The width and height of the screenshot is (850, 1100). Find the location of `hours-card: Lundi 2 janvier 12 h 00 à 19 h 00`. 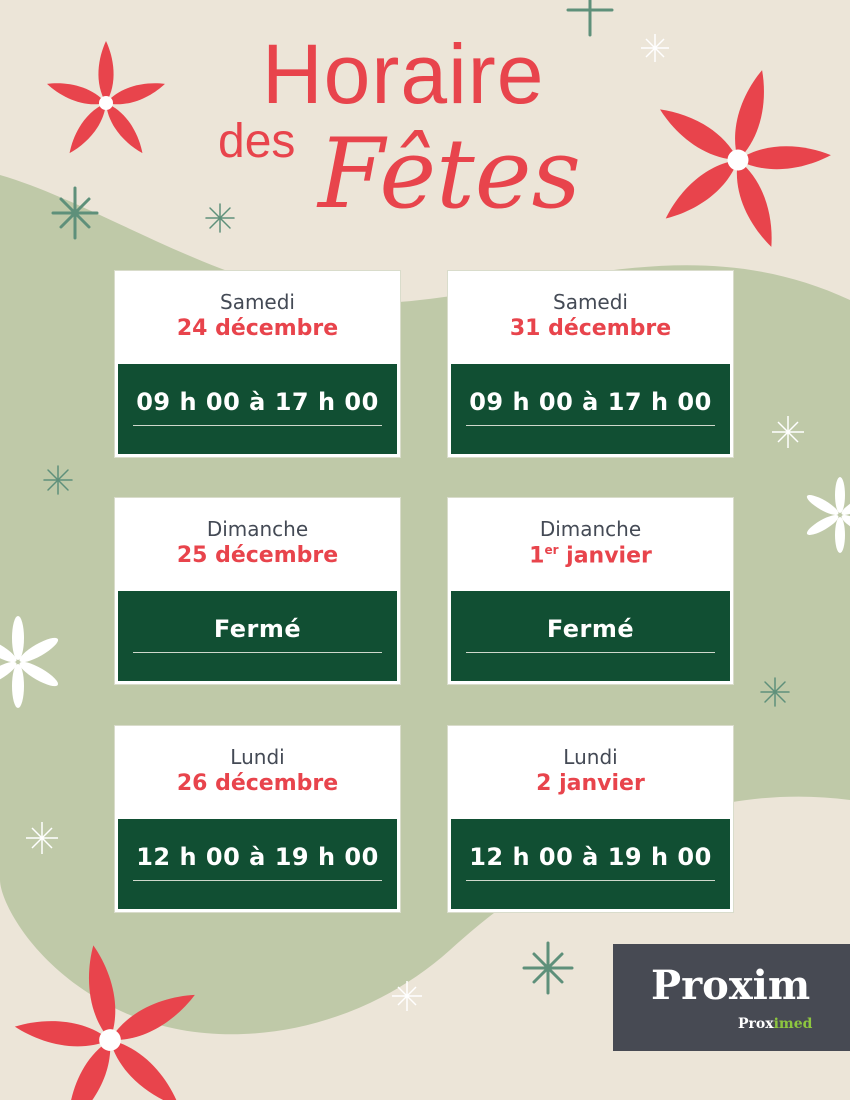

hours-card: Lundi 2 janvier 12 h 00 à 19 h 00 is located at coordinates (590, 819).